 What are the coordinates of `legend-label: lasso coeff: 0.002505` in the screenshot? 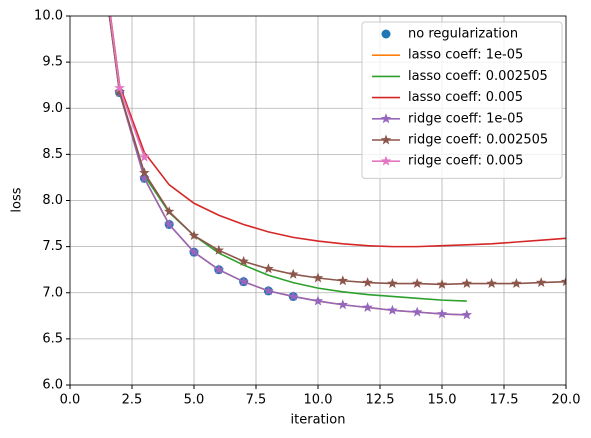 It's located at (478, 76).